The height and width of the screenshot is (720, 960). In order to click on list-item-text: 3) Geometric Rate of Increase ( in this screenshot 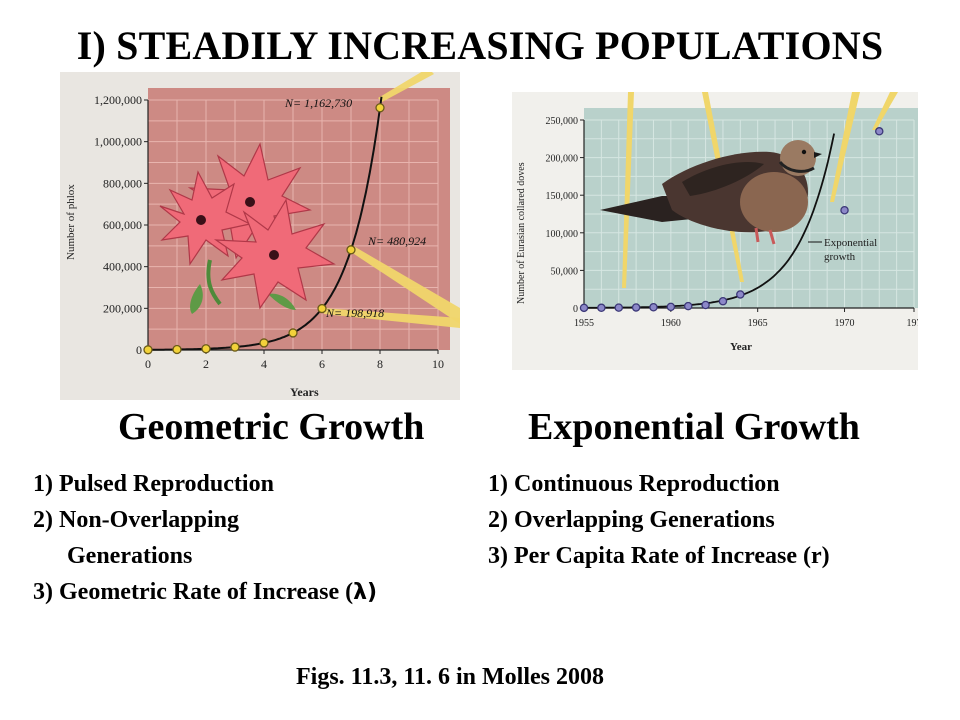, I will do `click(193, 592)`.